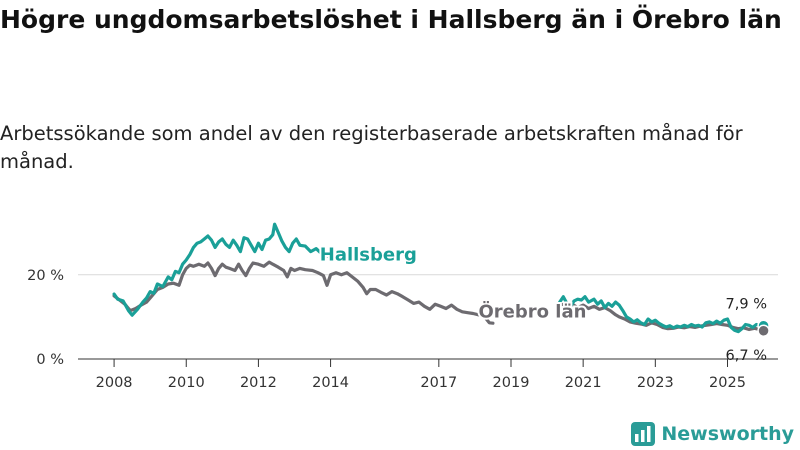 This screenshot has width=800, height=450. I want to click on x-tick-label: 2008, so click(114, 383).